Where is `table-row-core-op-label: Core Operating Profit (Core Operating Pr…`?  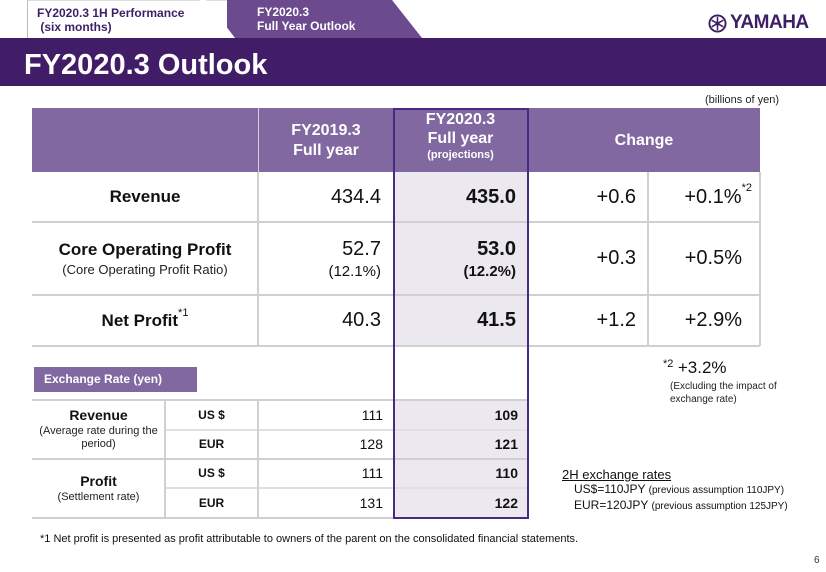
table-row-core-op-label: Core Operating Profit (Core Operating Pr… is located at coordinates (145, 258).